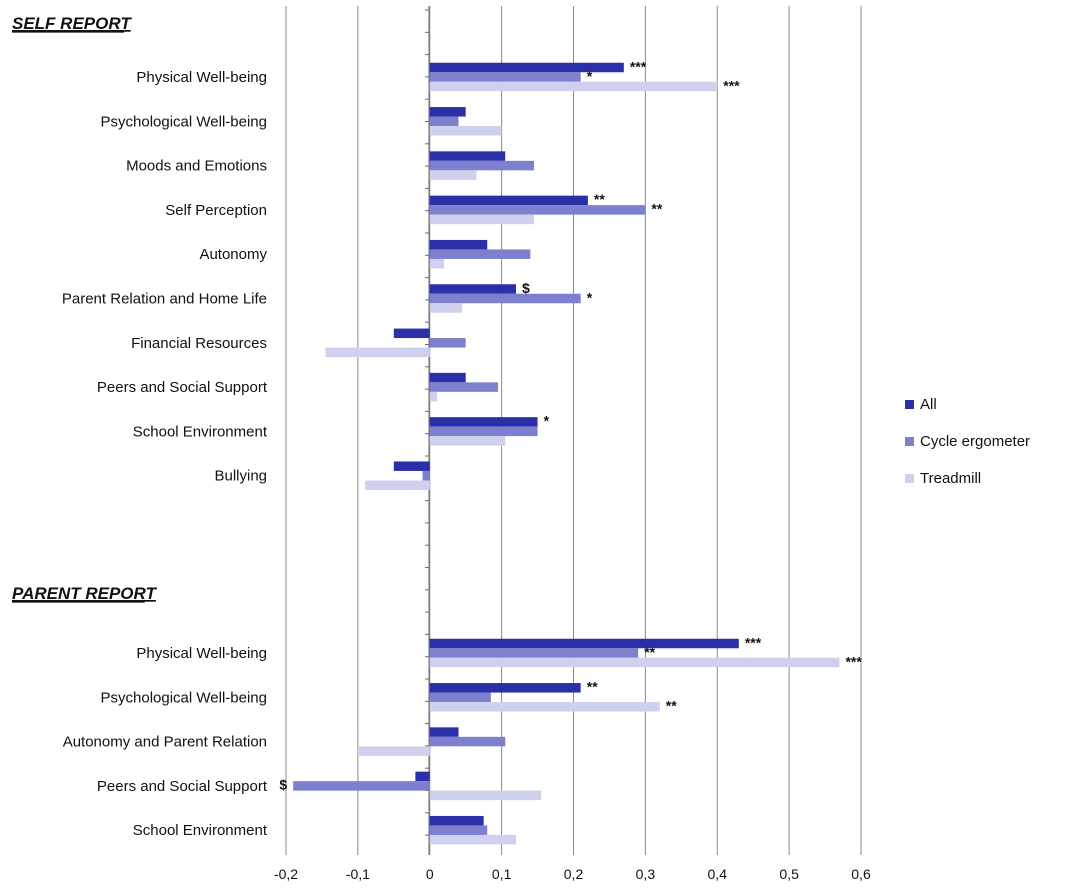  I want to click on legend-label: Treadmill, so click(950, 478).